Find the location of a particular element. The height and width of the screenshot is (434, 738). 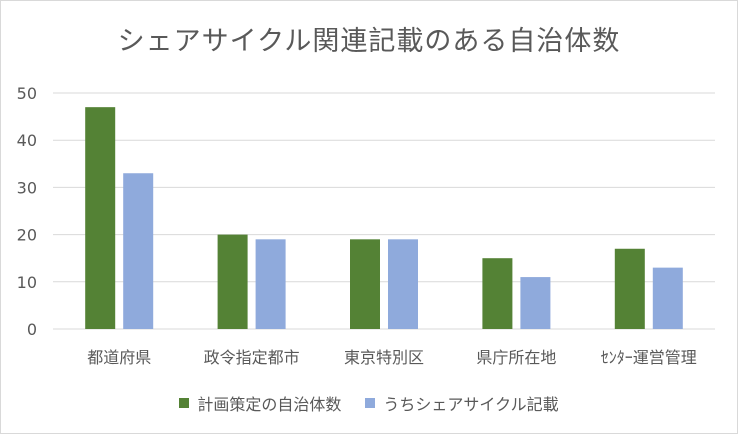

y-tick-label: 10 is located at coordinates (27, 282).